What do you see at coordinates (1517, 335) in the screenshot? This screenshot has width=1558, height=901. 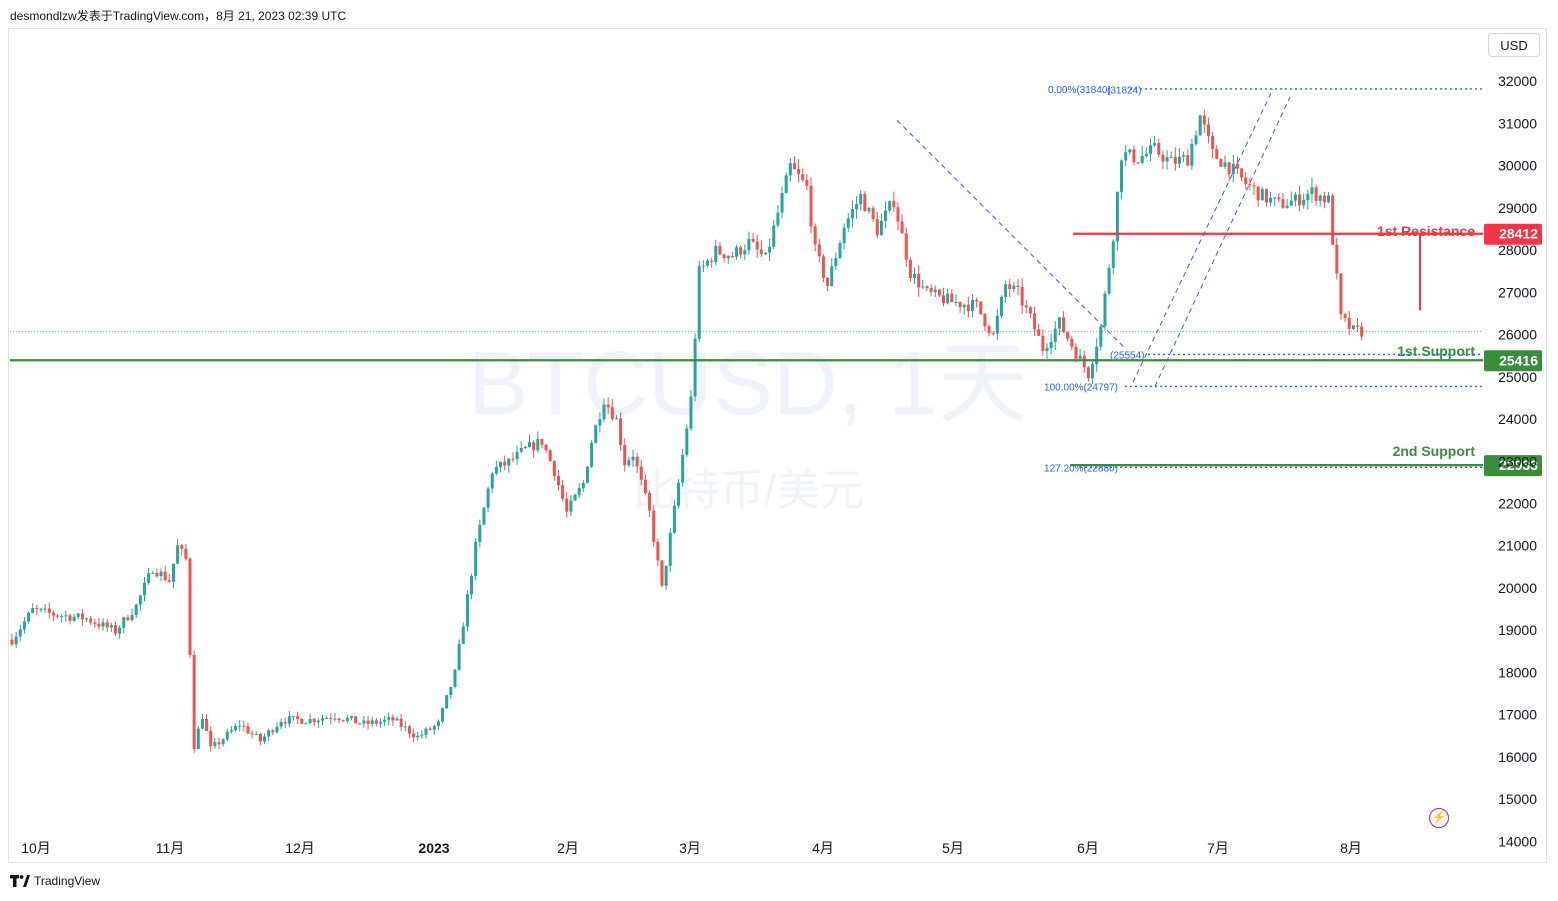 I see `price-tick-label: 26000` at bounding box center [1517, 335].